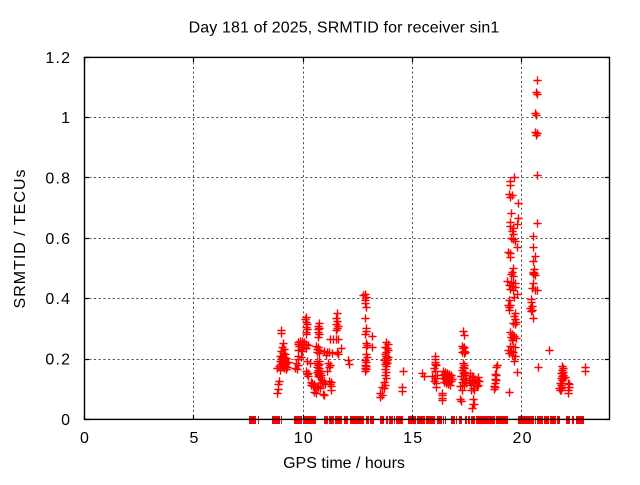 Image resolution: width=640 pixels, height=485 pixels. Describe the element at coordinates (58, 360) in the screenshot. I see `svg-text: 0.2` at that location.